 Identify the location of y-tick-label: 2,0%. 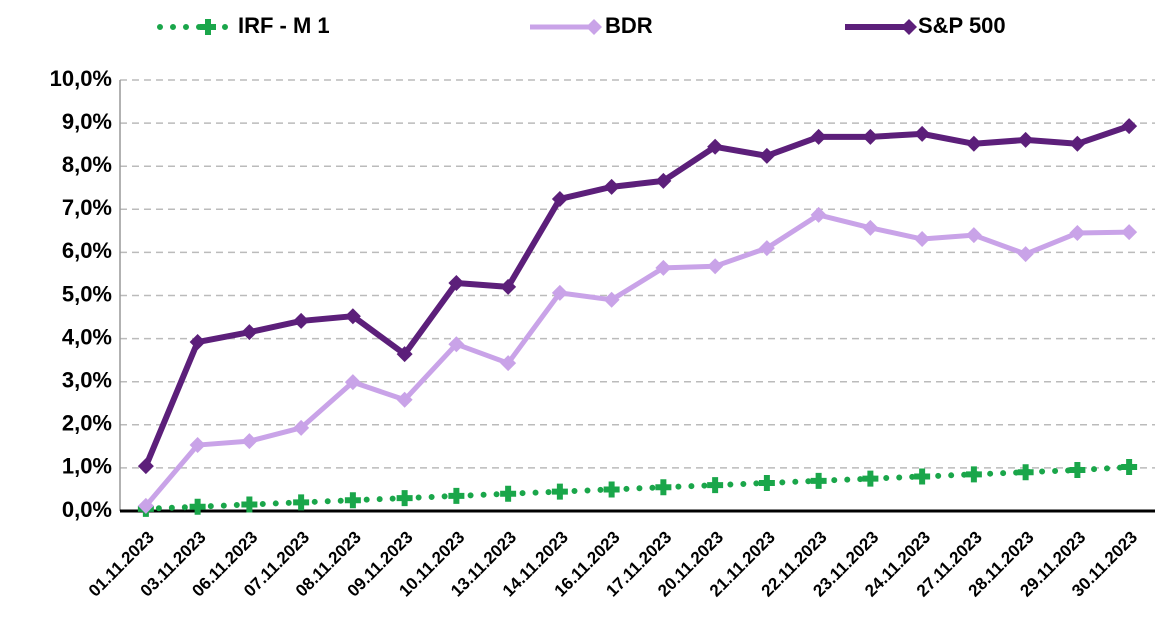
(87, 423).